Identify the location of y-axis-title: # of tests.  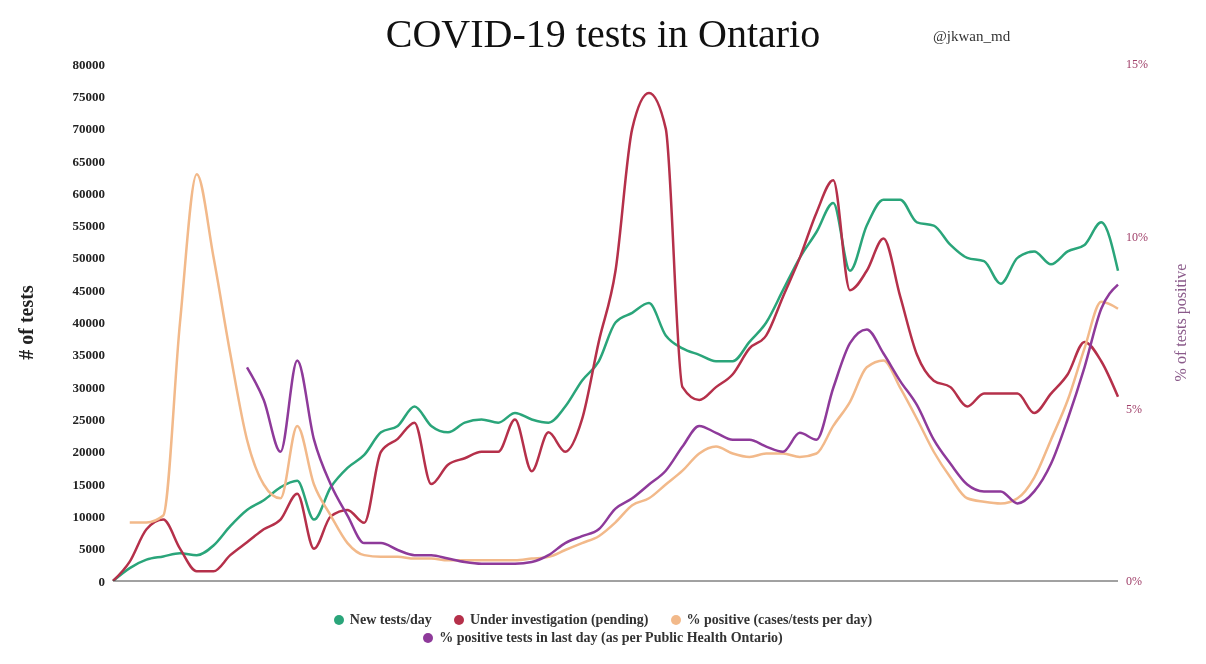
(26, 322).